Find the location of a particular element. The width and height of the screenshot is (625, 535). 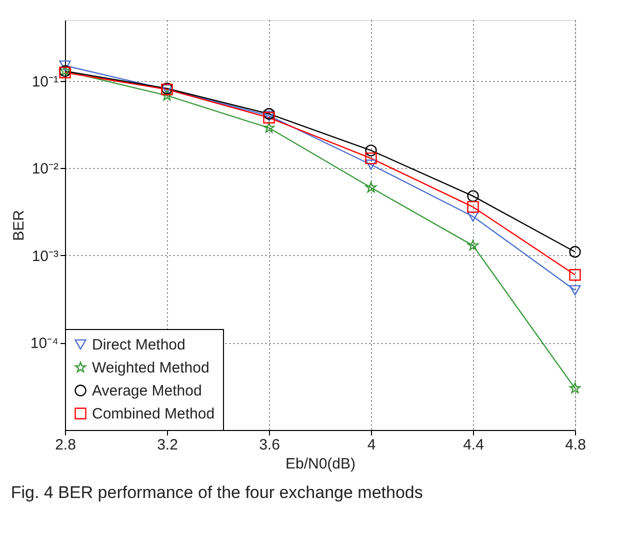

legend-label: Direct Method is located at coordinates (139, 345).